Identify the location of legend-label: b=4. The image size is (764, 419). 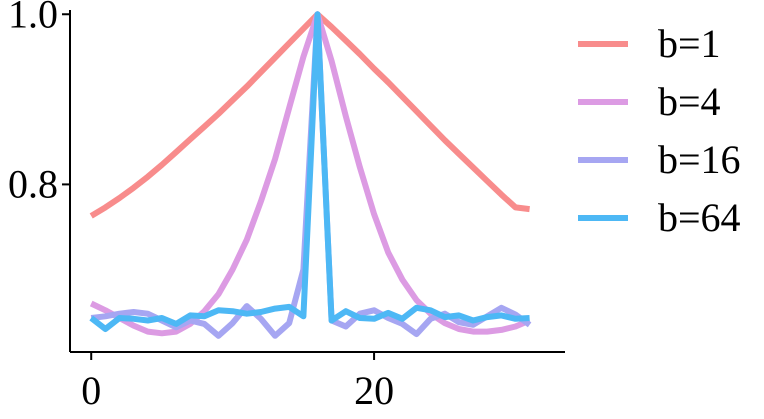
(689, 101).